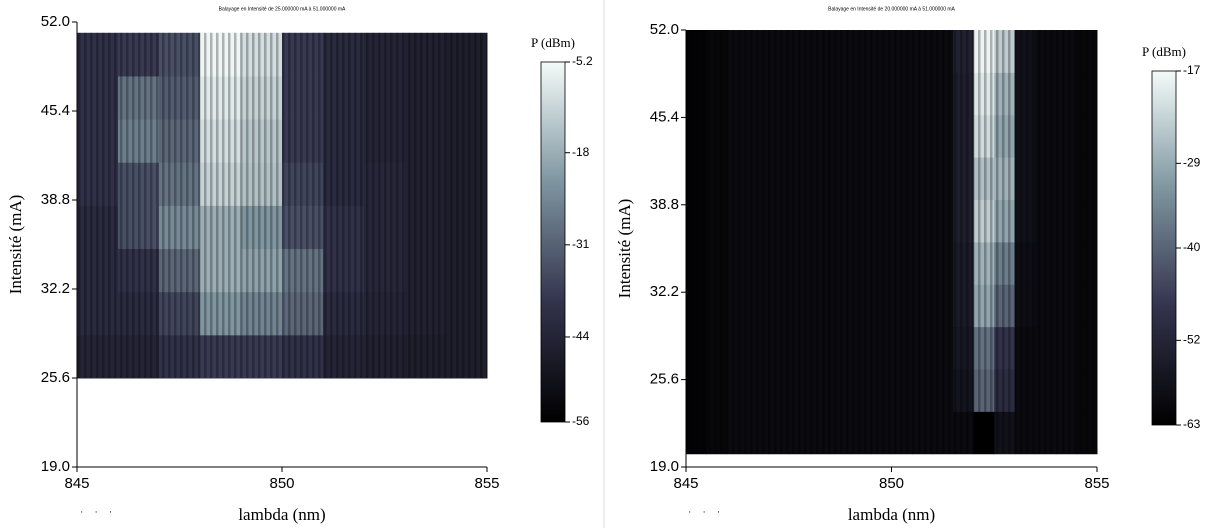 The width and height of the screenshot is (1210, 528). What do you see at coordinates (581, 244) in the screenshot?
I see `colorbar-tick-label: -31` at bounding box center [581, 244].